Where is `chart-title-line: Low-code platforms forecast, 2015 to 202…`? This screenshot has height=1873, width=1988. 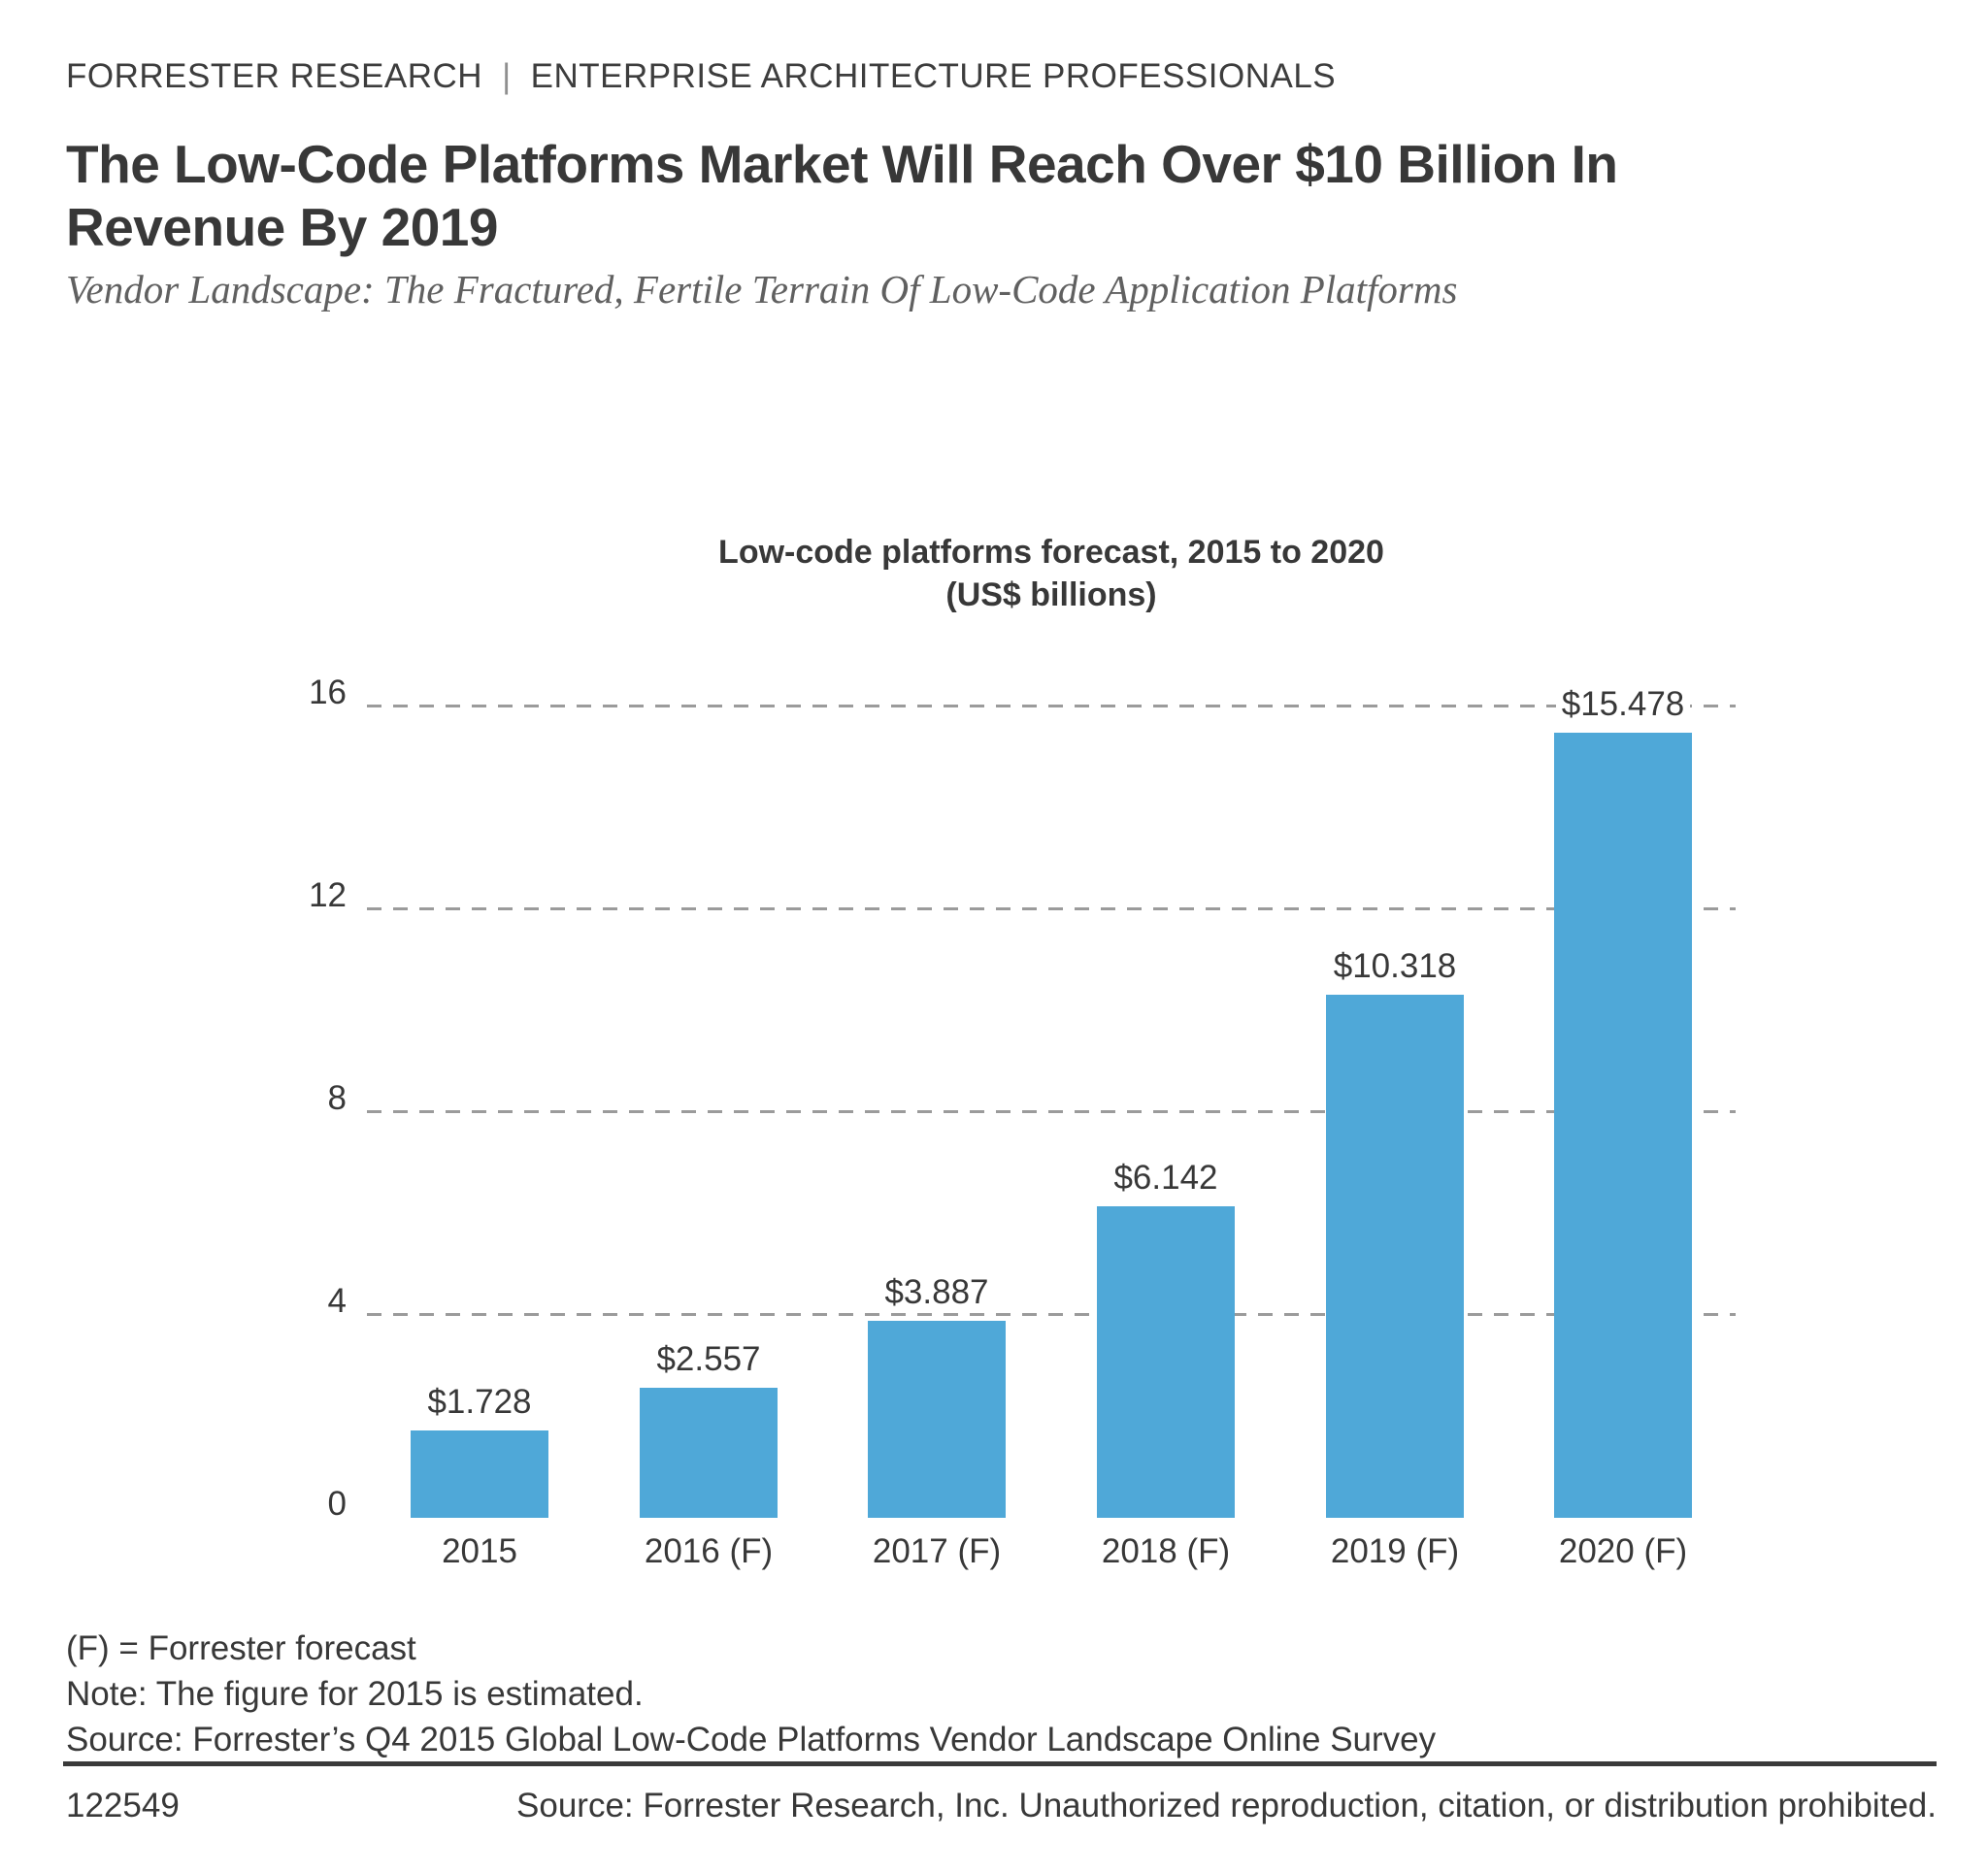
chart-title-line: Low-code platforms forecast, 2015 to 202… is located at coordinates (1051, 552).